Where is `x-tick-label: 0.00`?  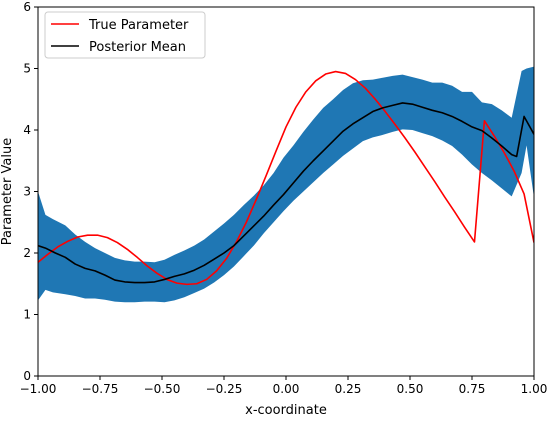
x-tick-label: 0.00 is located at coordinates (286, 389).